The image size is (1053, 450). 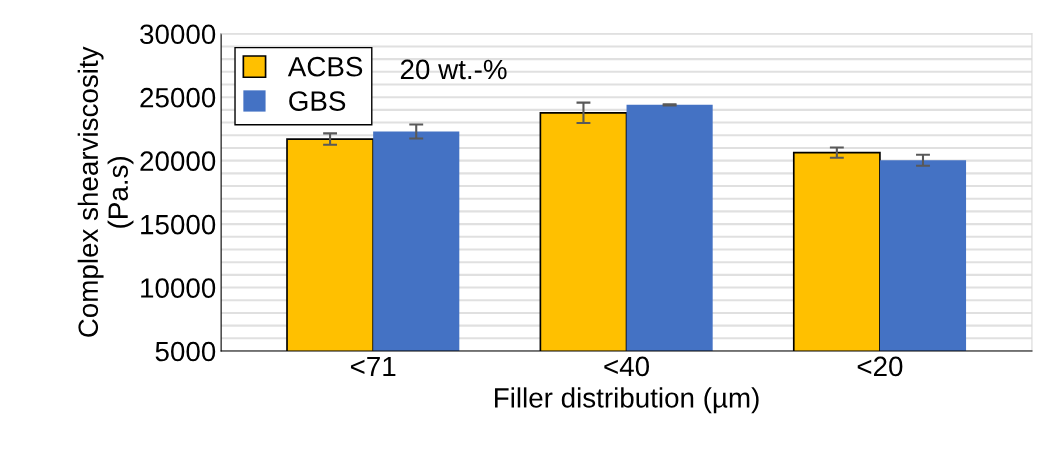 What do you see at coordinates (178, 161) in the screenshot?
I see `y-tick-label: 20000` at bounding box center [178, 161].